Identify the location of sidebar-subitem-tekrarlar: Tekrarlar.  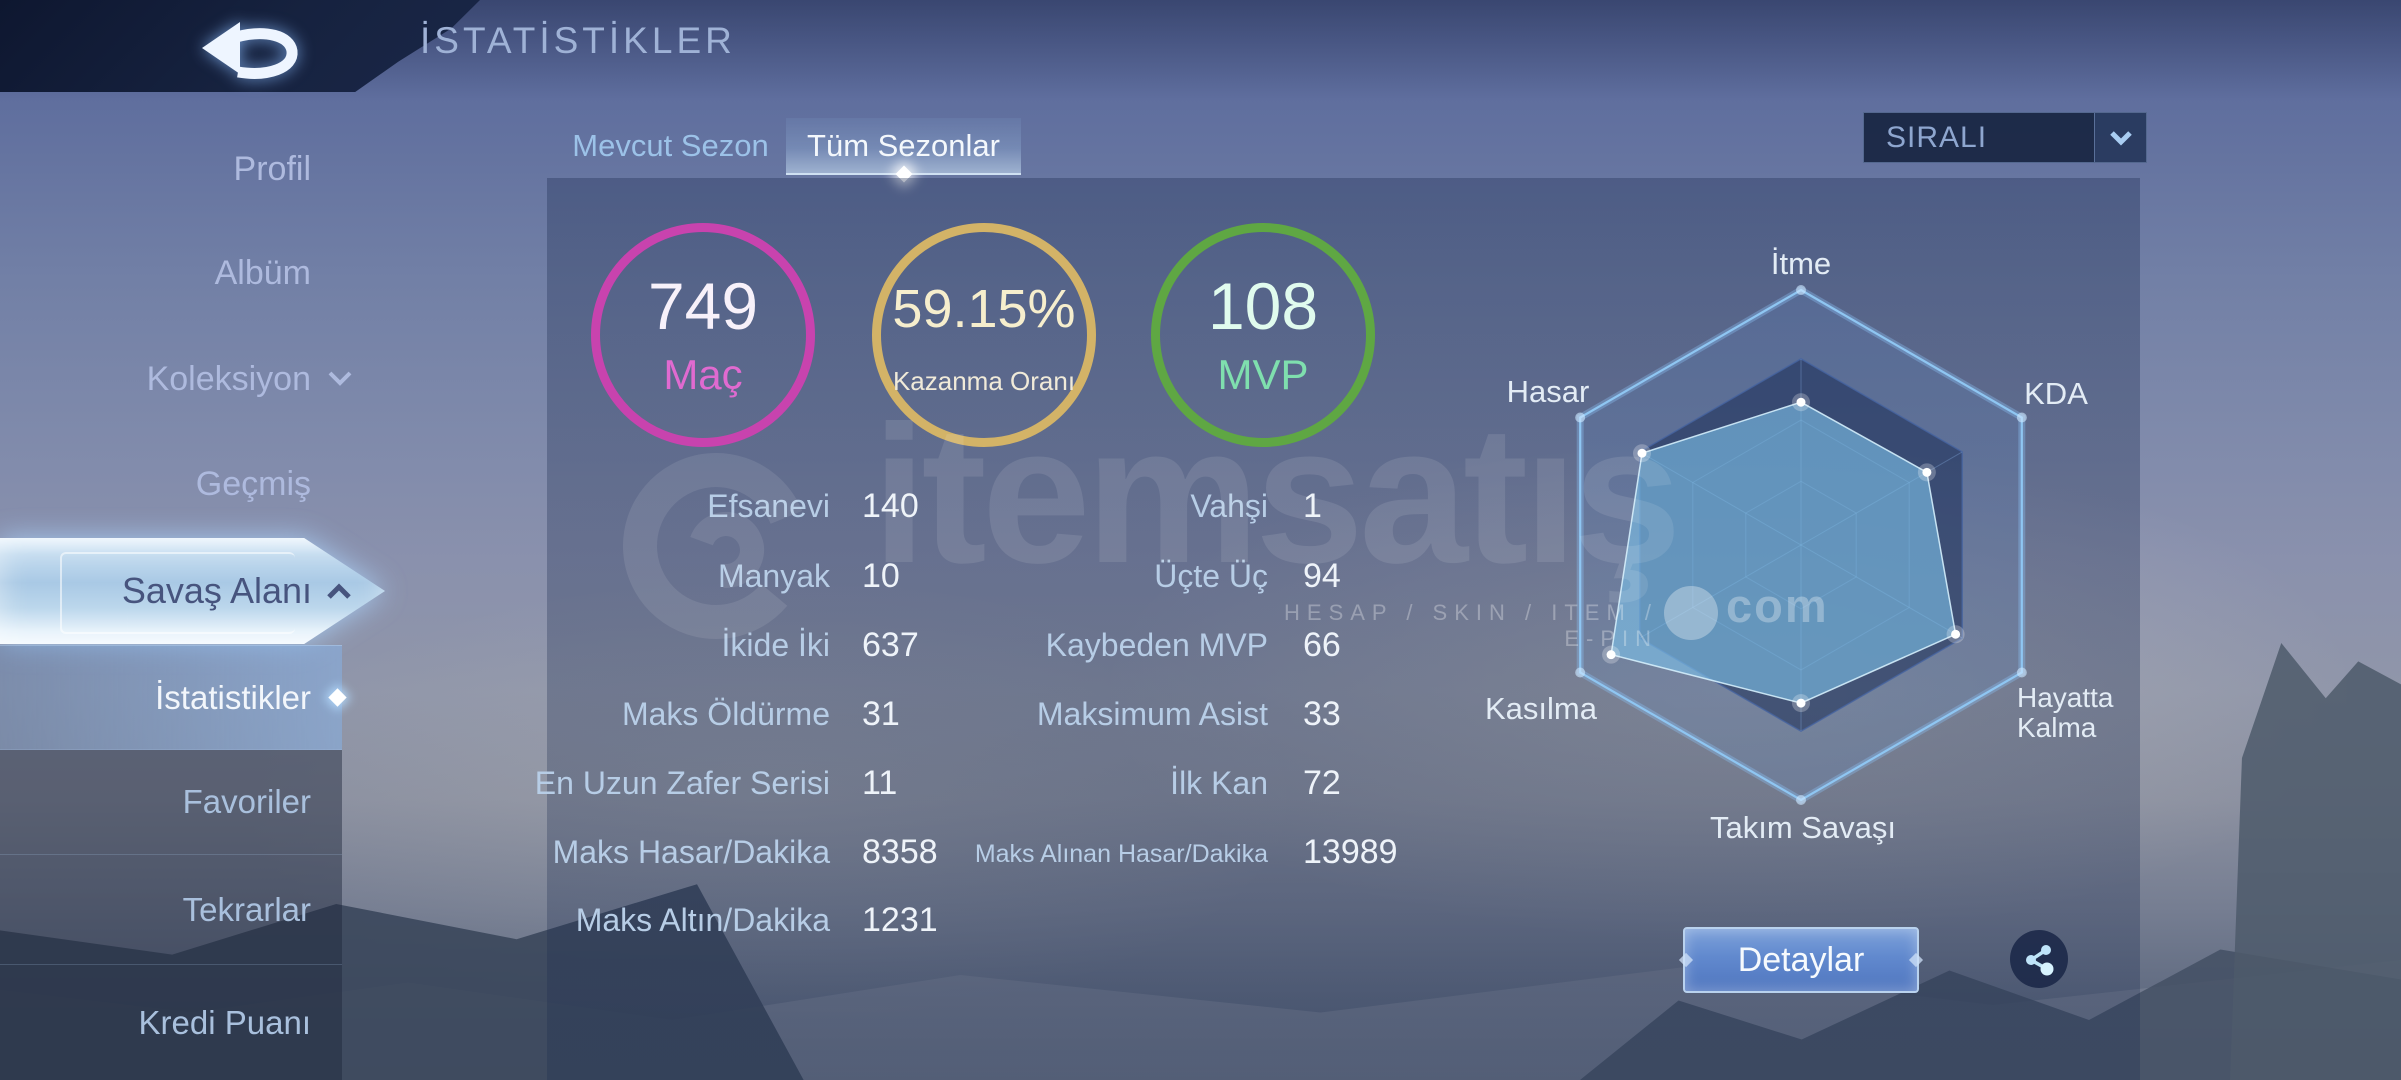
(171, 910).